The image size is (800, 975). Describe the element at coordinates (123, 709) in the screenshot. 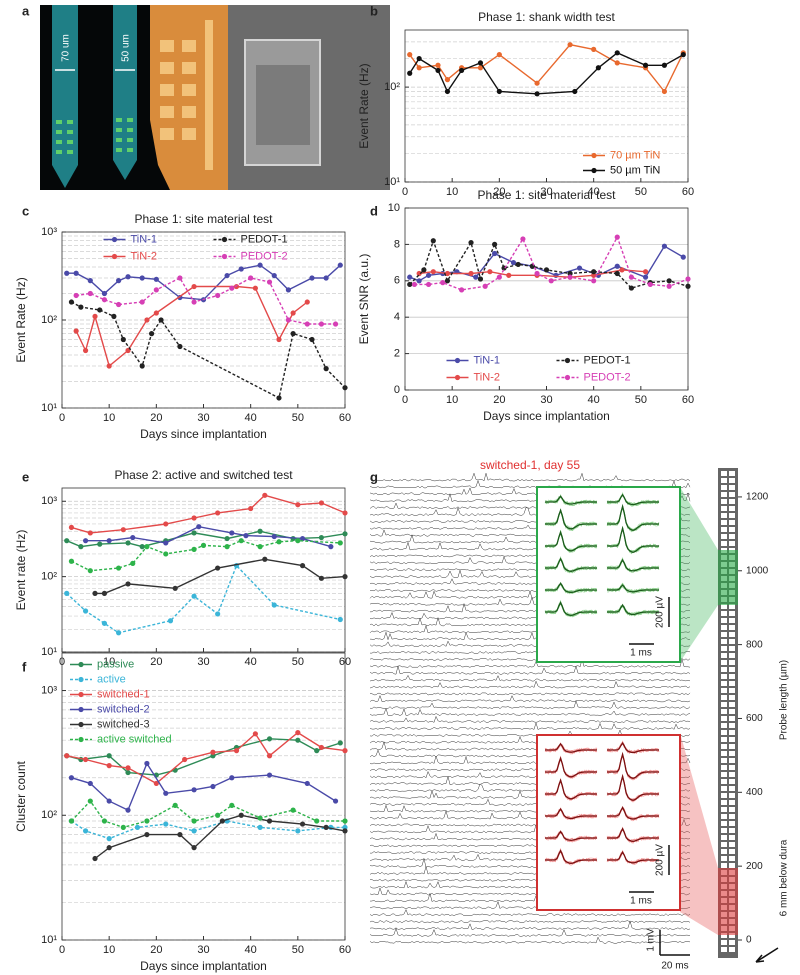

I see `legend-label: switched-2` at that location.